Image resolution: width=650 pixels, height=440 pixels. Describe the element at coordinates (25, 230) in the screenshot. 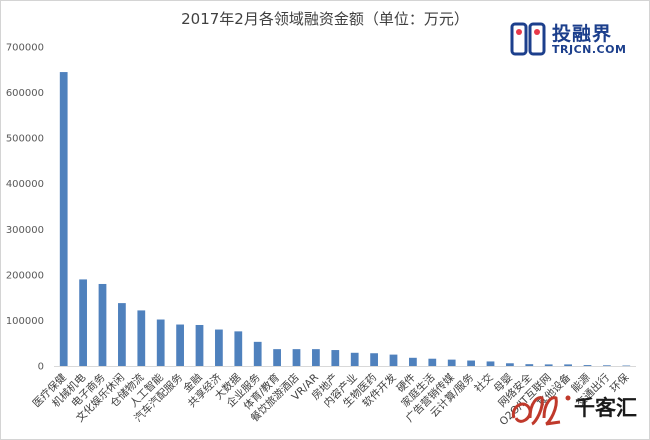

I see `y-tick-label: 300000` at that location.